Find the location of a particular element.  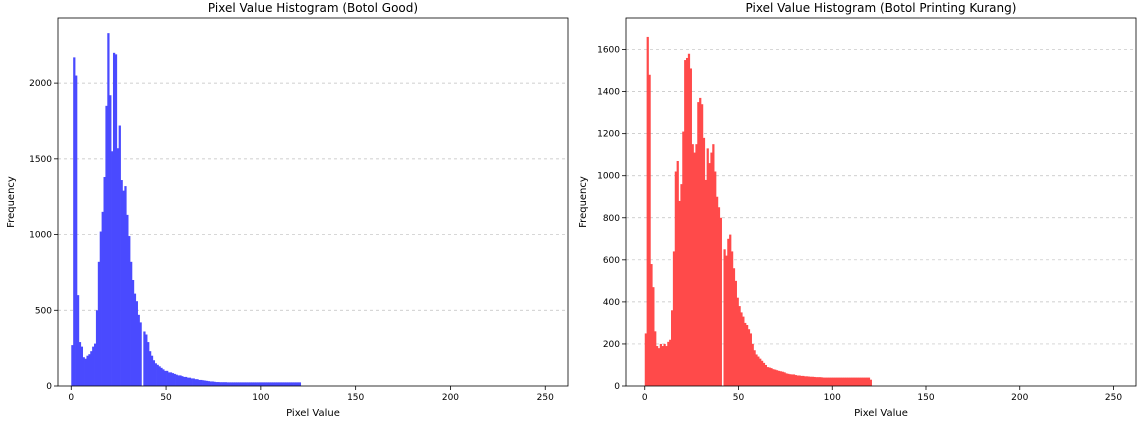

y-tick-label: 0 is located at coordinates (617, 387).